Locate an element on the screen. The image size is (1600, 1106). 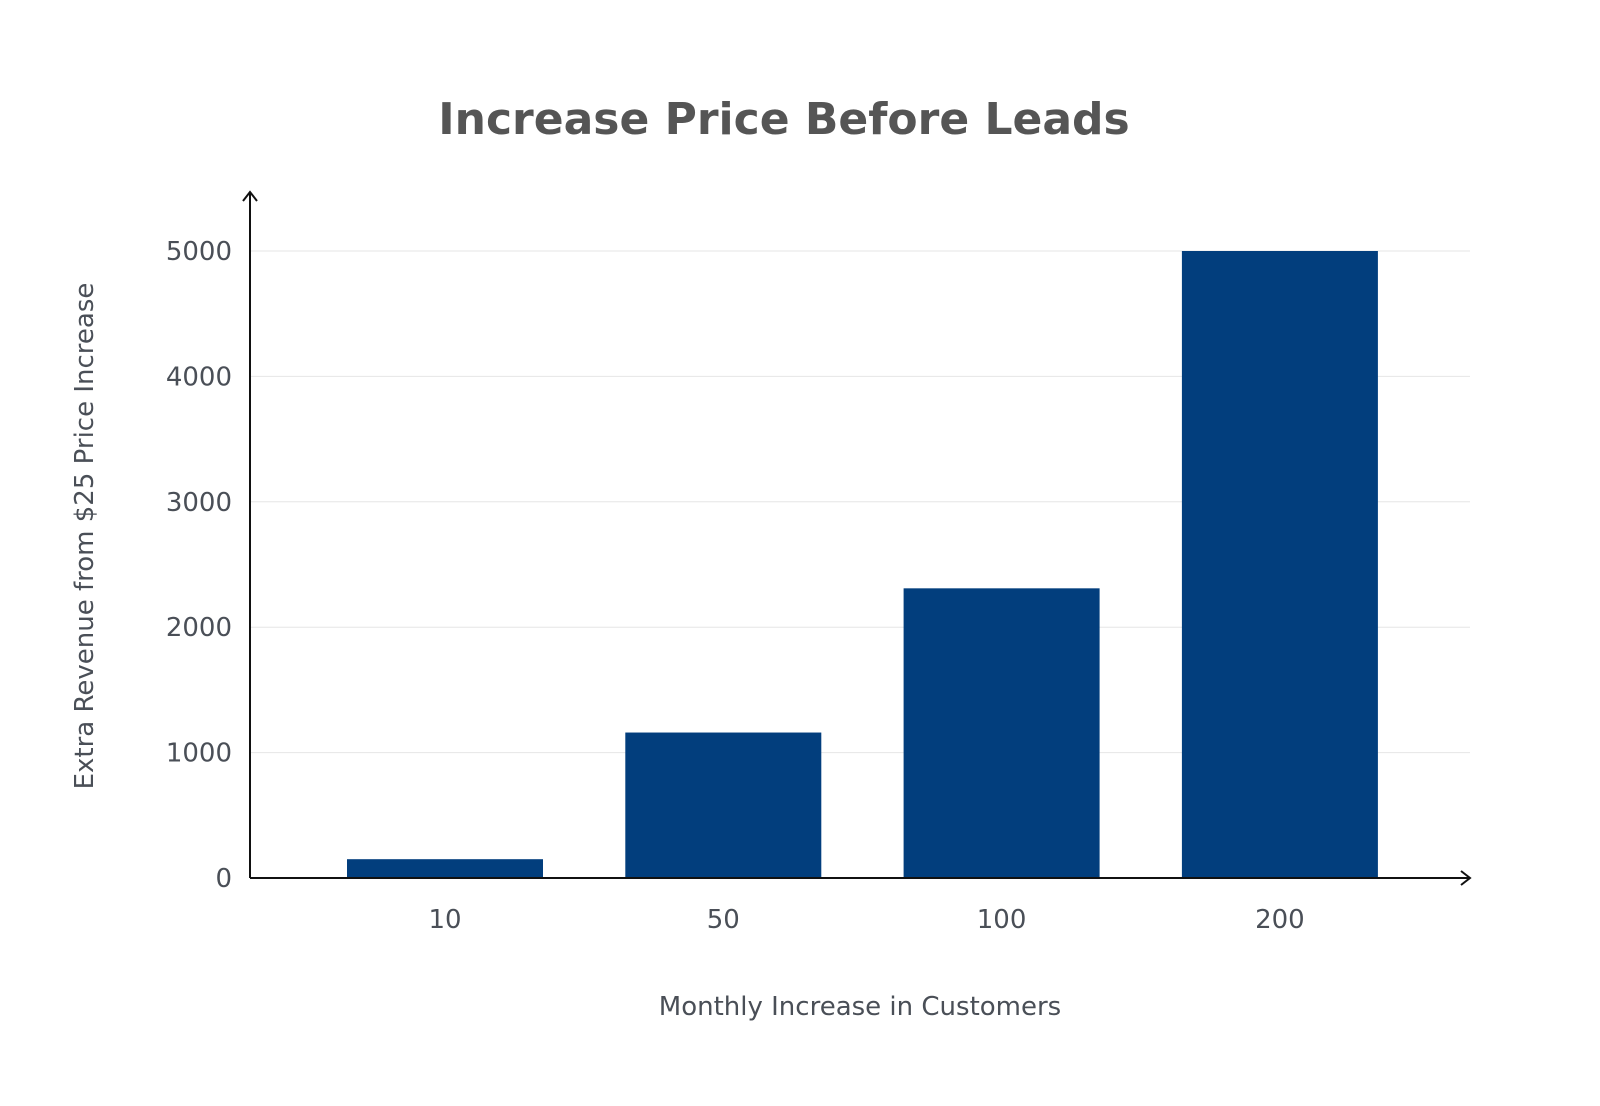
x-axis-arrow-icon is located at coordinates (1466, 878).